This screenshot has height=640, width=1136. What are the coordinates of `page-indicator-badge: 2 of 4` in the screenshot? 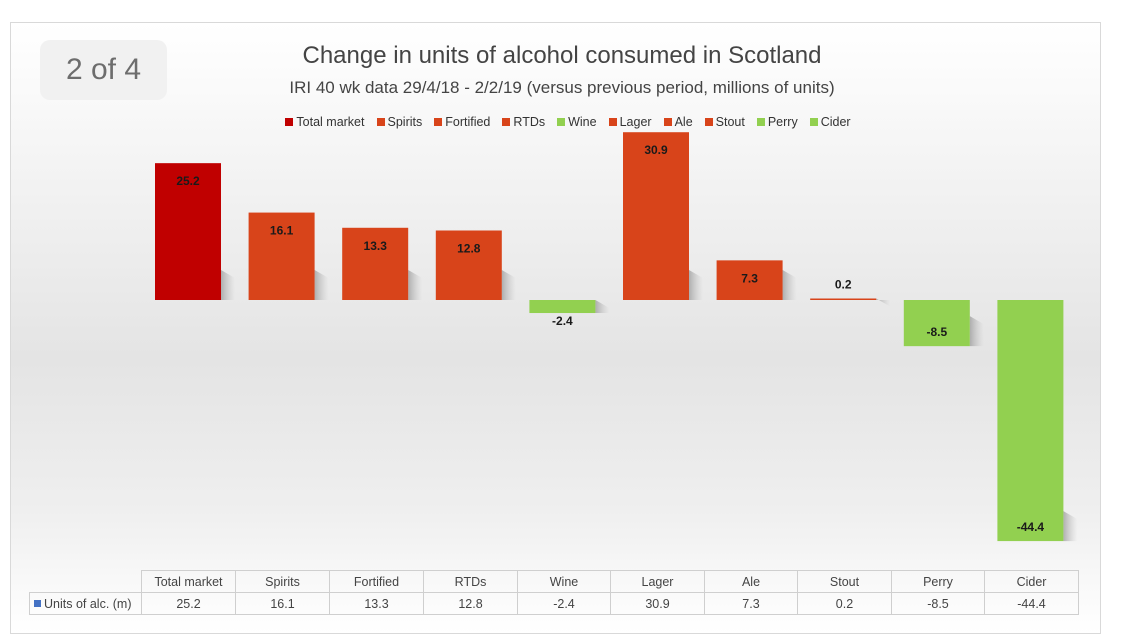 It's located at (103, 70).